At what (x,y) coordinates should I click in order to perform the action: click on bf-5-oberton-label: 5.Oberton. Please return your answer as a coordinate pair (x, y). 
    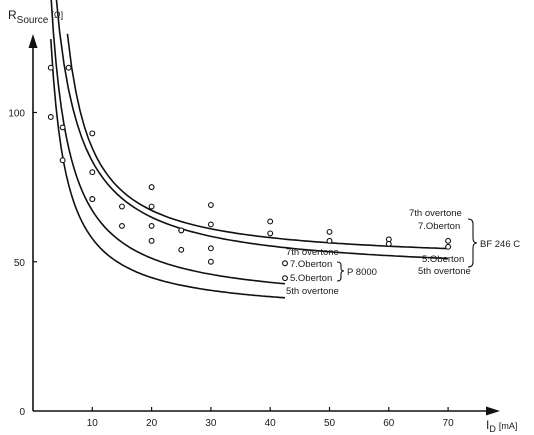
    Looking at the image, I should click on (443, 259).